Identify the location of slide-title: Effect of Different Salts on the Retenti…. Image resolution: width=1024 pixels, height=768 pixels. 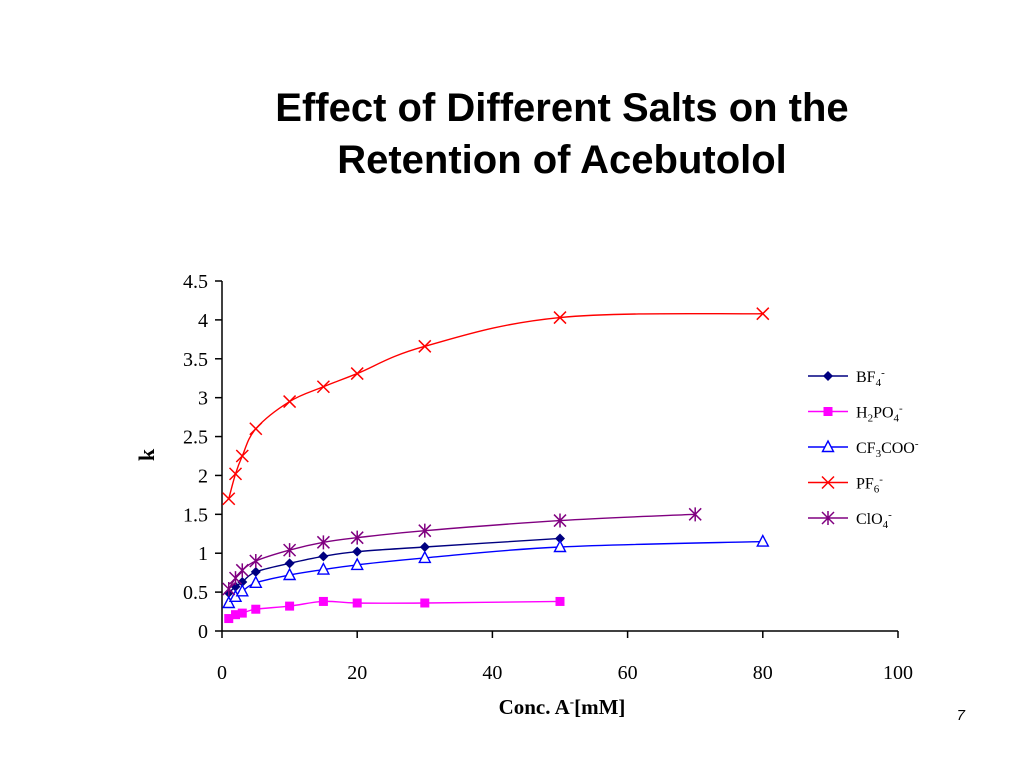
(562, 134).